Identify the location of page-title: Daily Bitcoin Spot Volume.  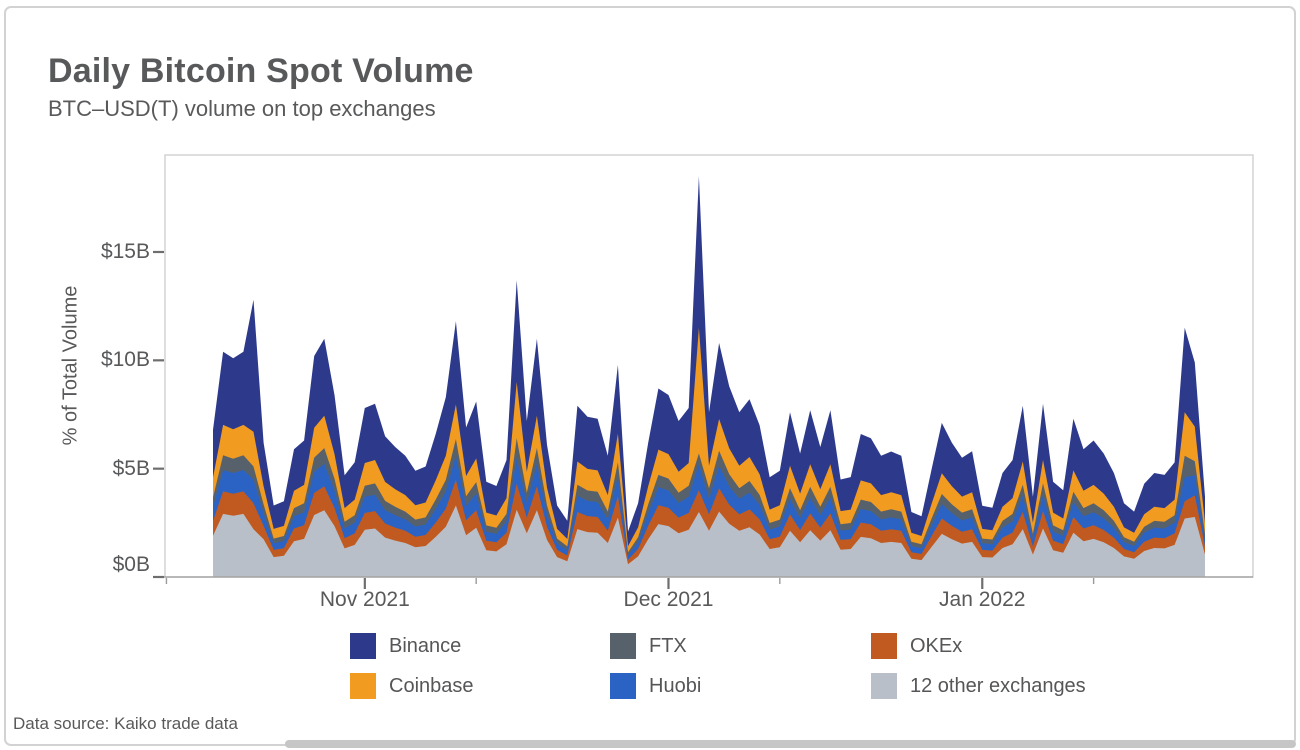
(261, 71).